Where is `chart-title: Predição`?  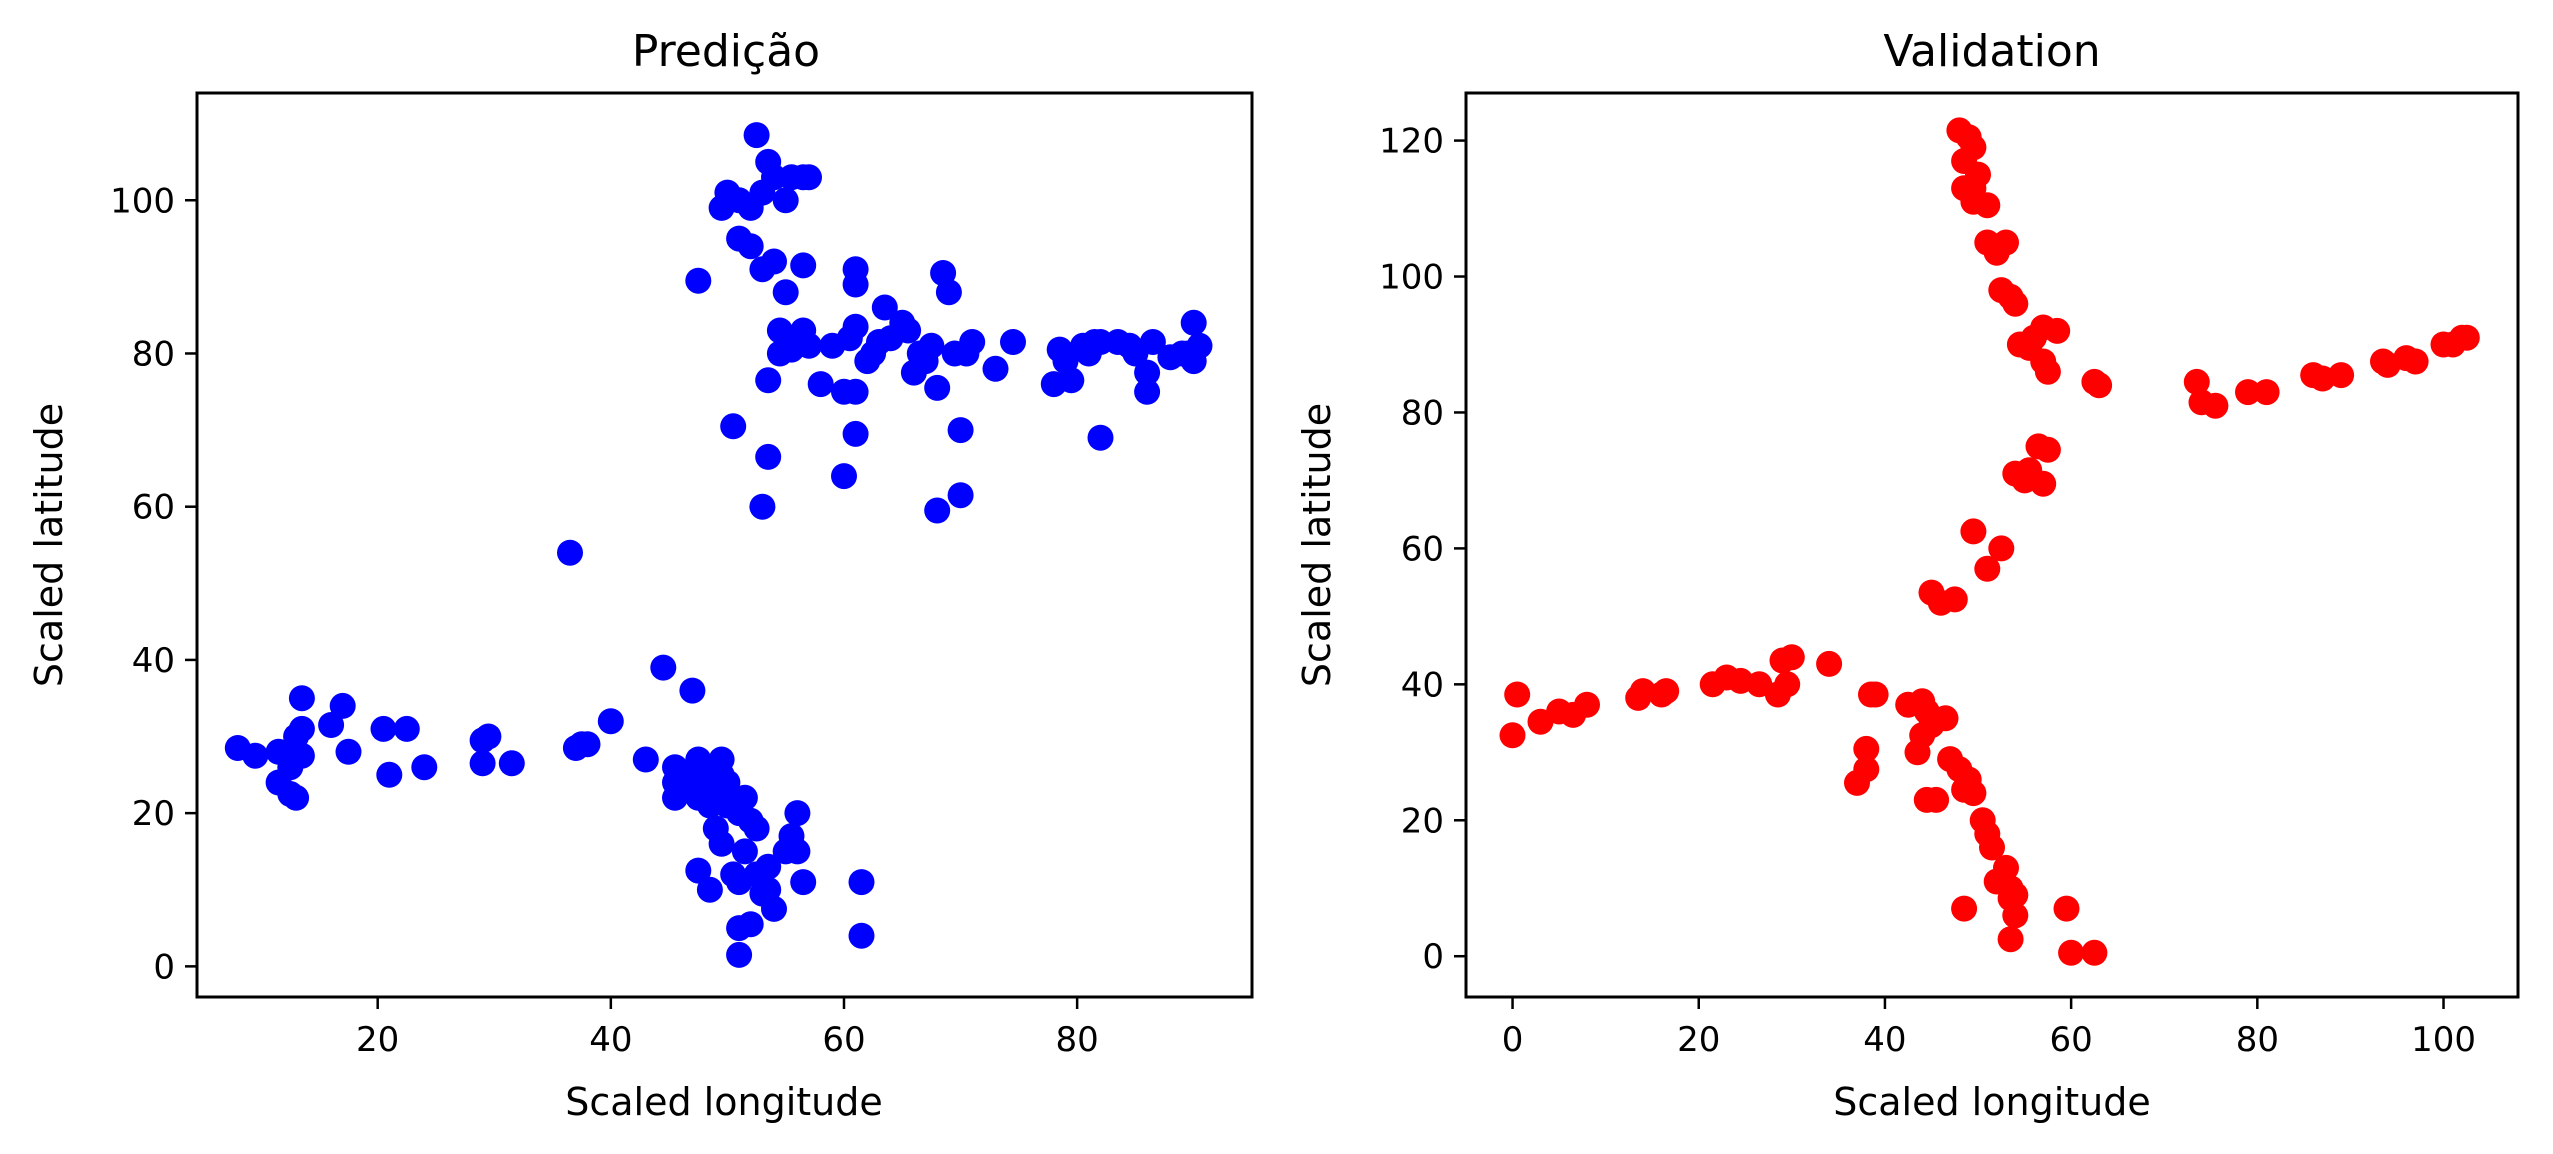
chart-title: Predição is located at coordinates (726, 51).